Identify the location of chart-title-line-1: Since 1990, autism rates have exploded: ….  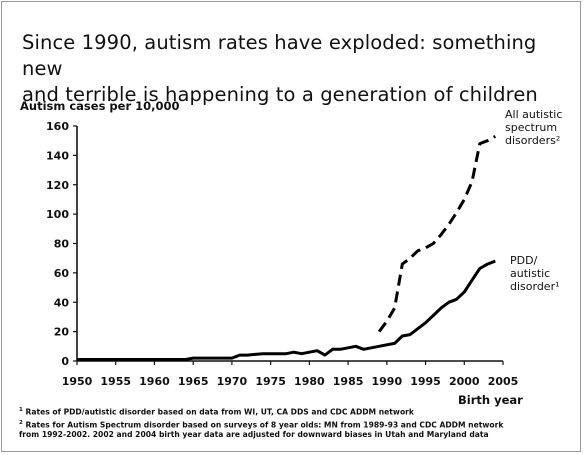
(279, 55).